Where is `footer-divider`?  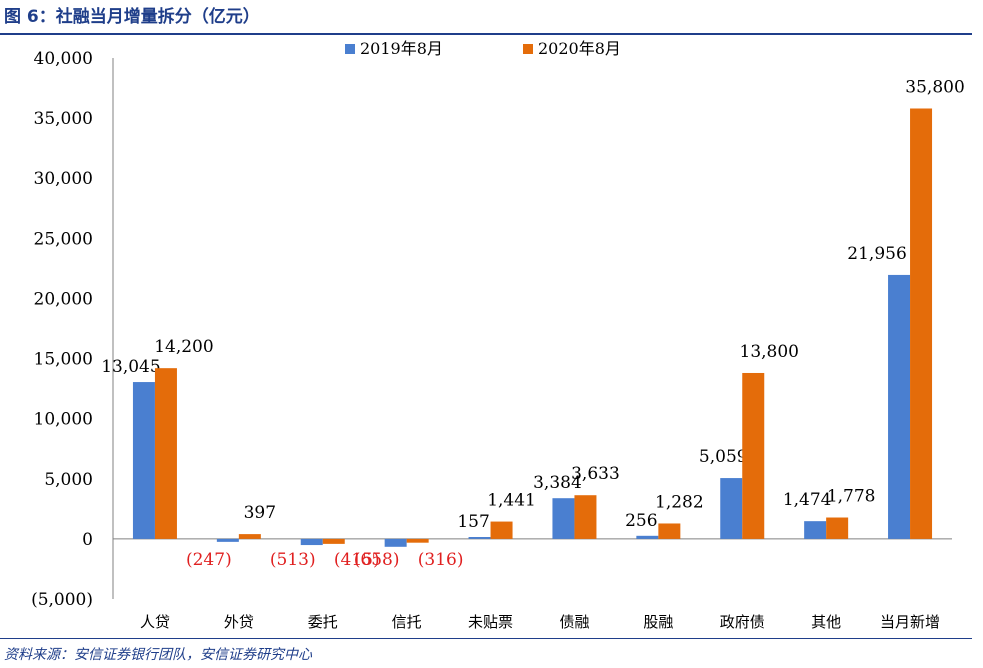 footer-divider is located at coordinates (486, 638).